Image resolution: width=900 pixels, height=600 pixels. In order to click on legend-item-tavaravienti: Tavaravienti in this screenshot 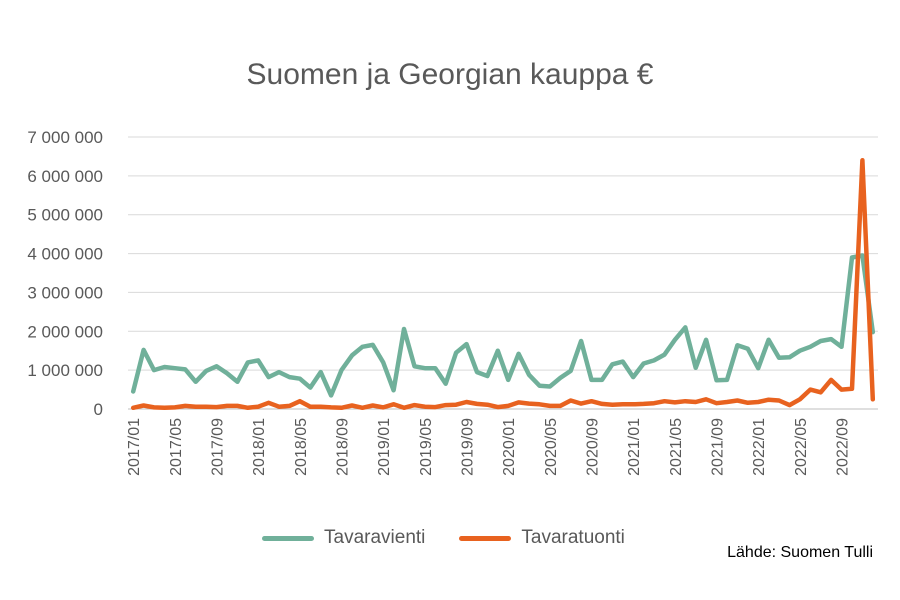, I will do `click(343, 538)`.